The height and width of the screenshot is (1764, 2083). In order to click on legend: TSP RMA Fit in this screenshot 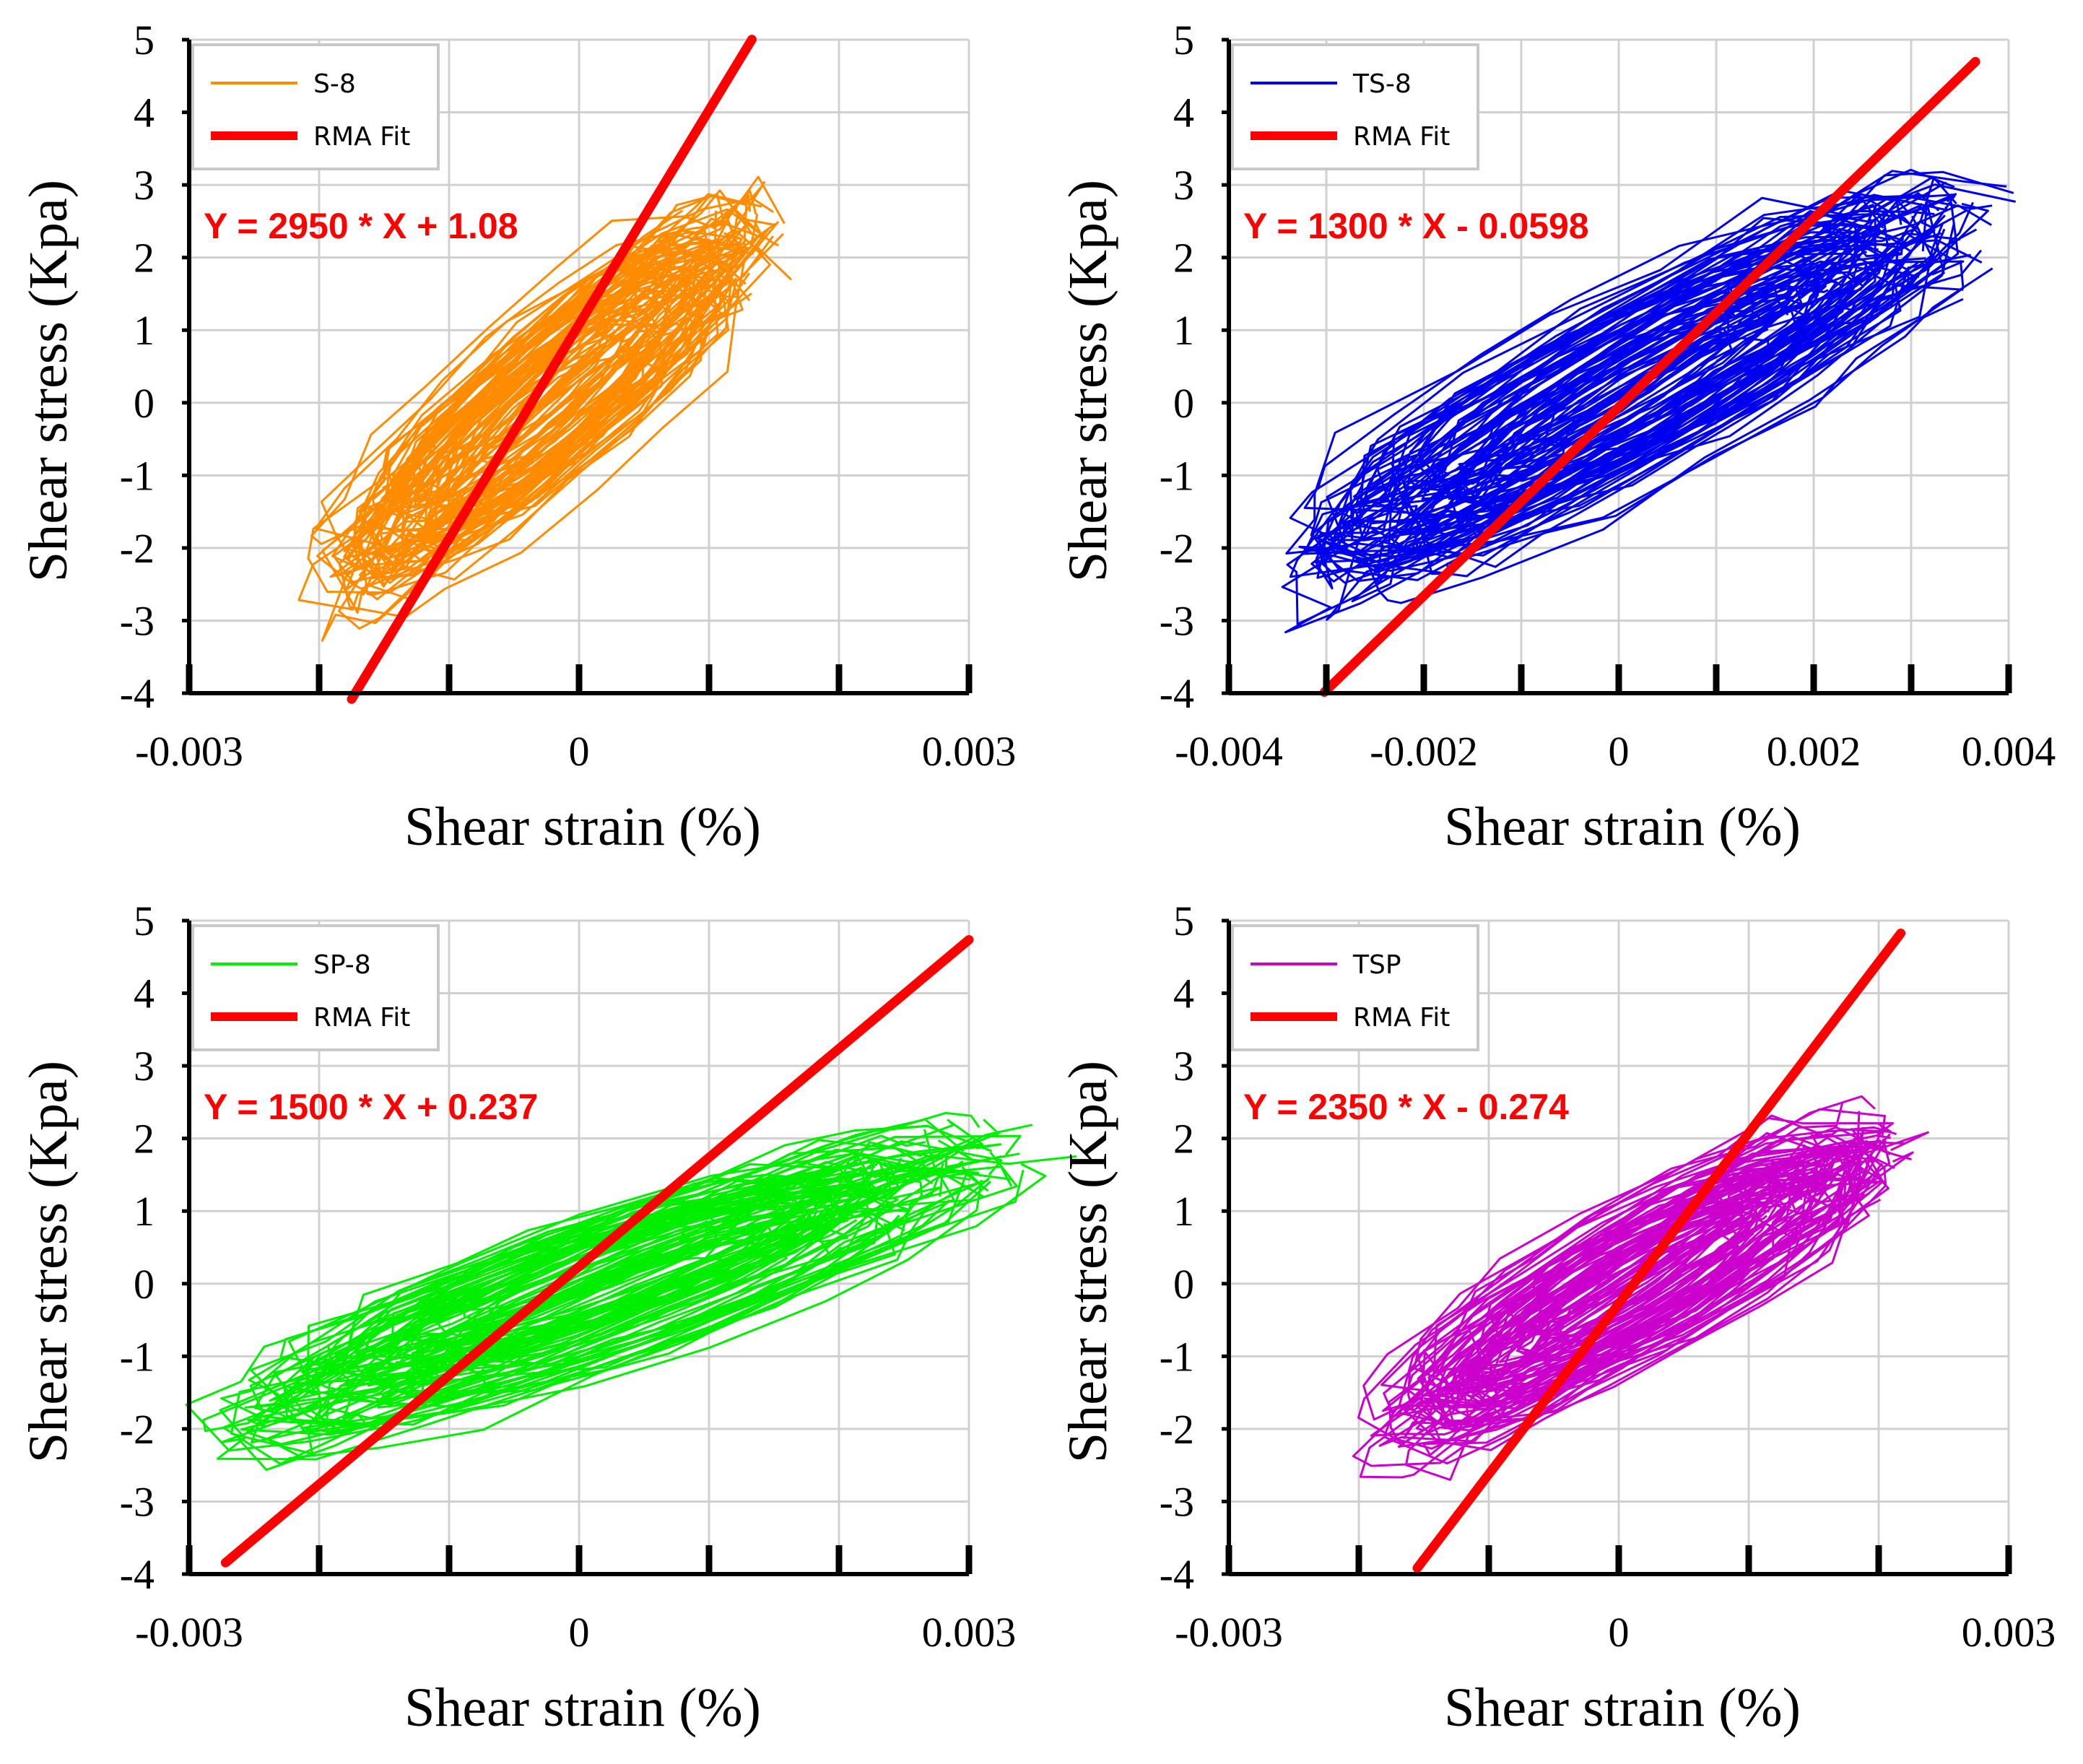, I will do `click(1355, 987)`.